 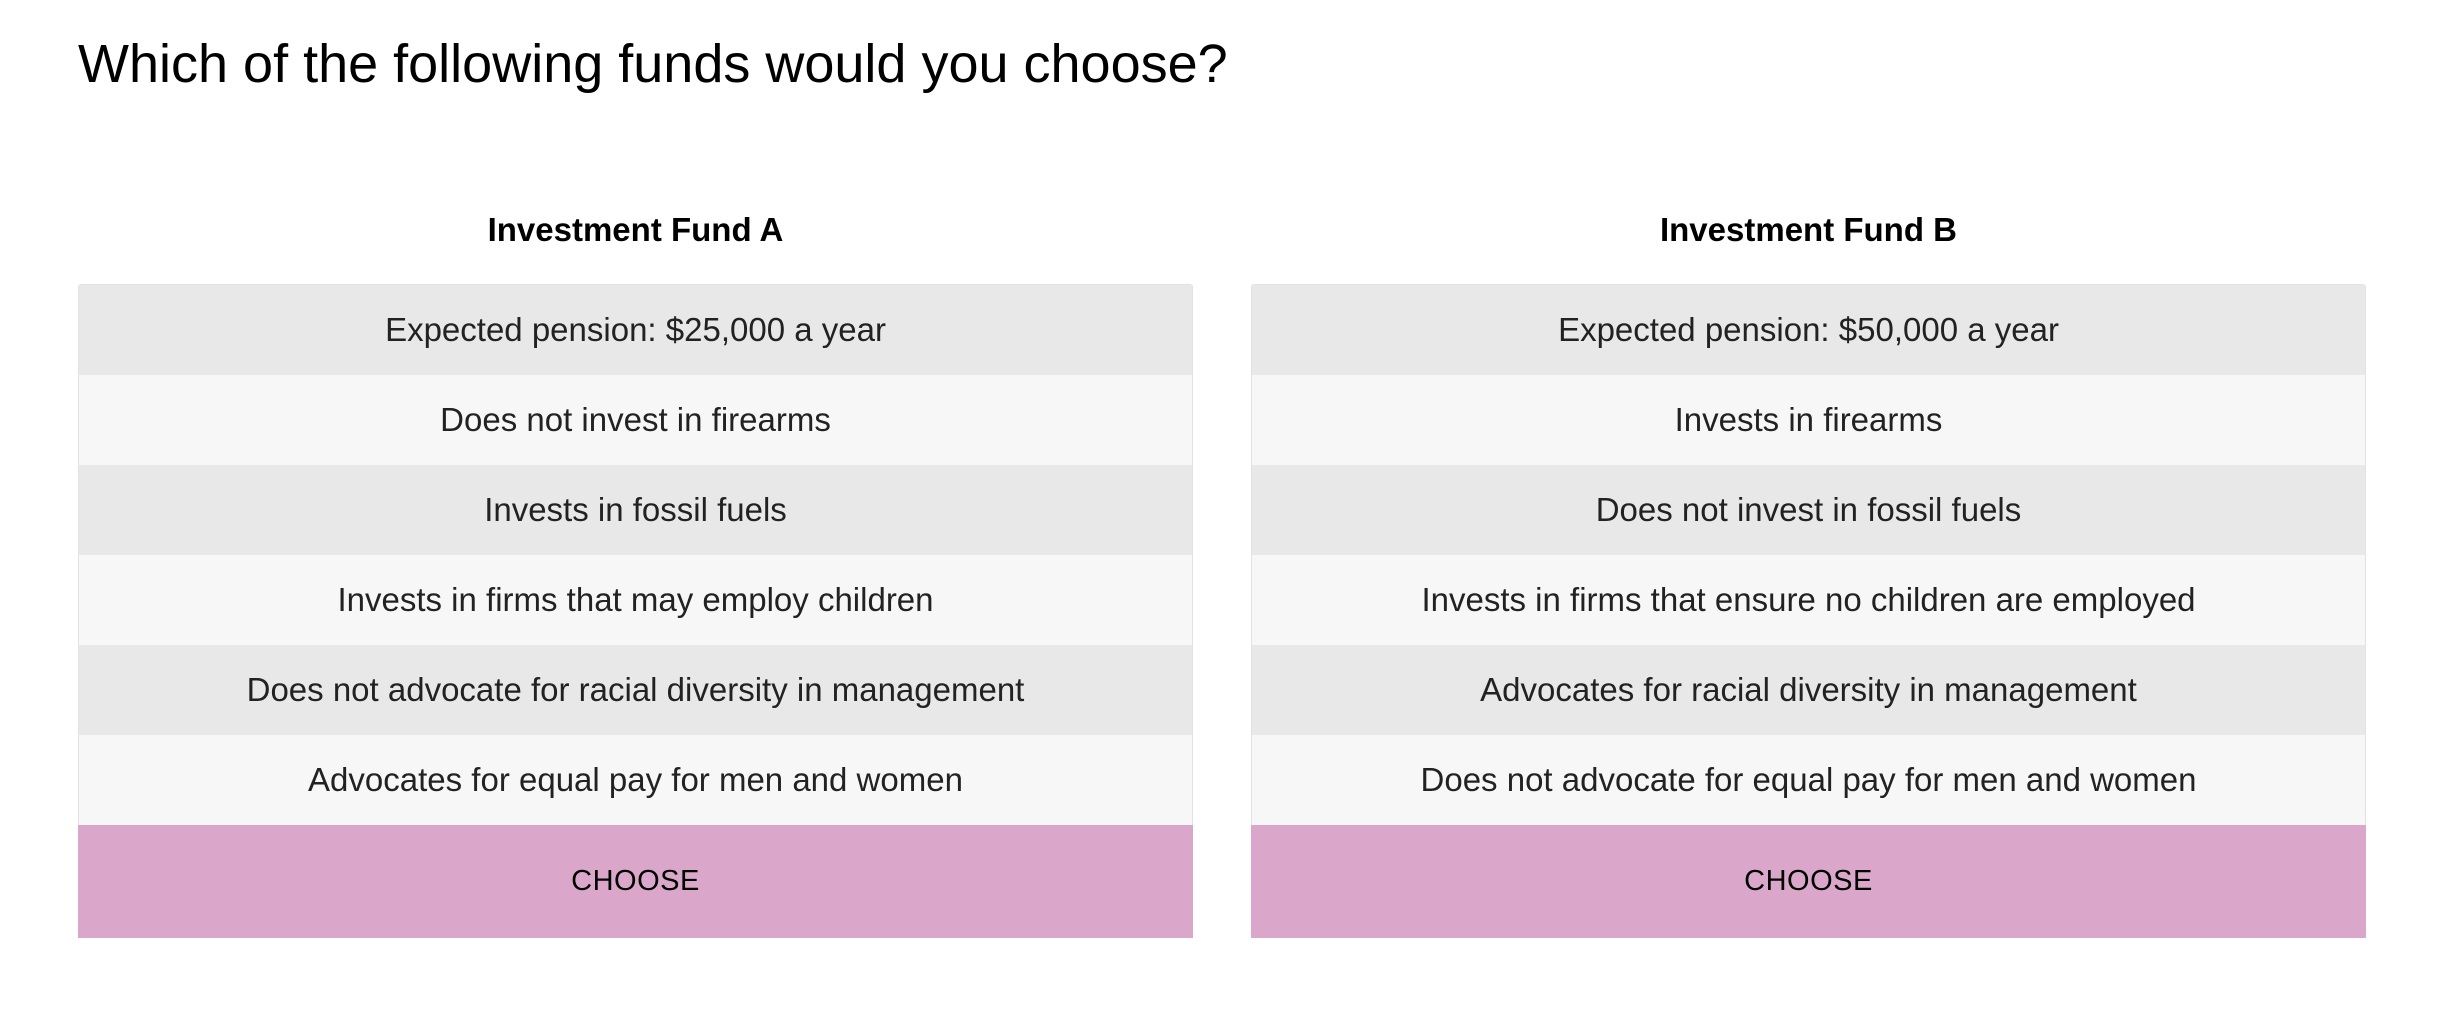 I want to click on fund-a-choose-button: CHOOSE, so click(x=635, y=881).